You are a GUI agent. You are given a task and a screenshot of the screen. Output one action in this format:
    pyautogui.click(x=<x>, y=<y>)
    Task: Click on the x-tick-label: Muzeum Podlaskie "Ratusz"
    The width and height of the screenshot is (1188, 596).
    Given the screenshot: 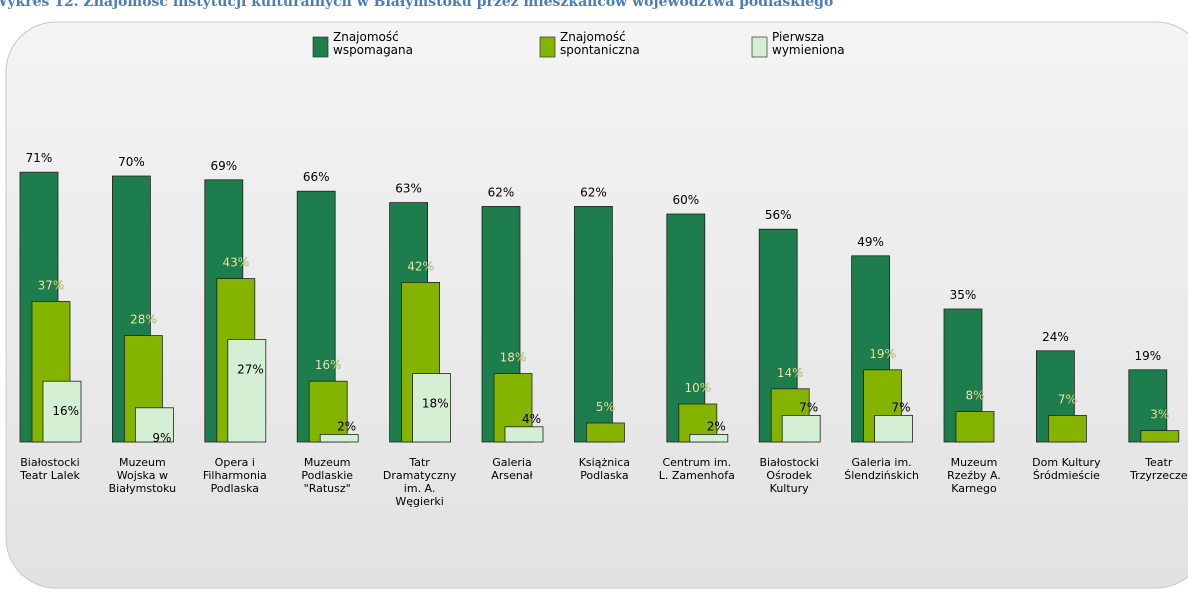 What is the action you would take?
    pyautogui.click(x=327, y=475)
    